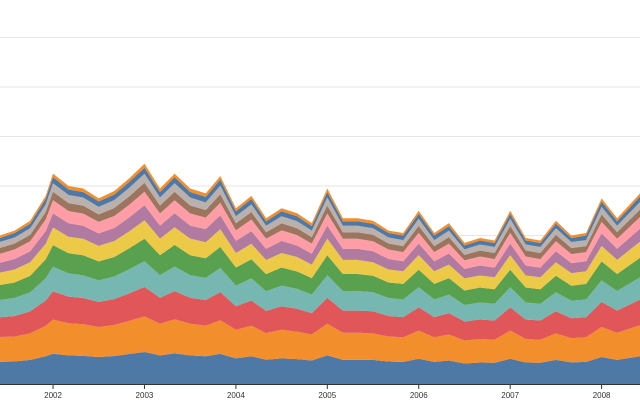 The width and height of the screenshot is (640, 400). What do you see at coordinates (236, 395) in the screenshot?
I see `x-tick-label-2004: 2004` at bounding box center [236, 395].